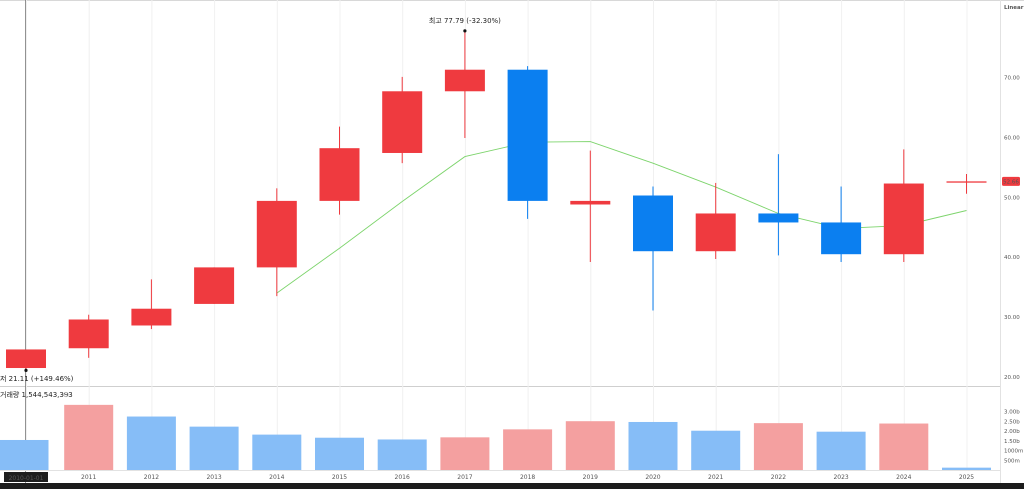  Describe the element at coordinates (151, 477) in the screenshot. I see `x-tick-label: 2012` at that location.